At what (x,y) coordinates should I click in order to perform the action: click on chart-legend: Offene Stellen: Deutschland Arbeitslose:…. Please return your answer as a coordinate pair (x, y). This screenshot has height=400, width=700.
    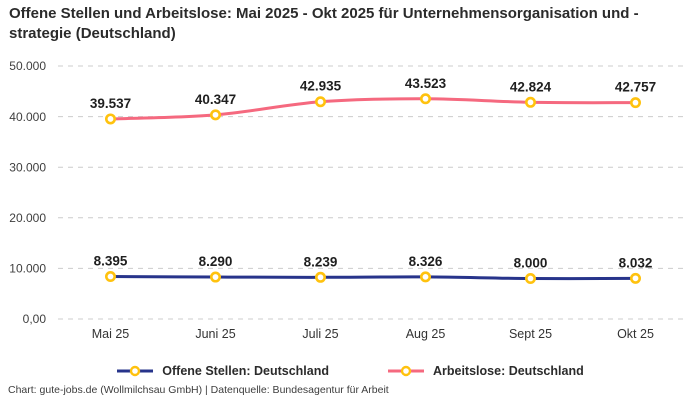
    Looking at the image, I should click on (350, 371).